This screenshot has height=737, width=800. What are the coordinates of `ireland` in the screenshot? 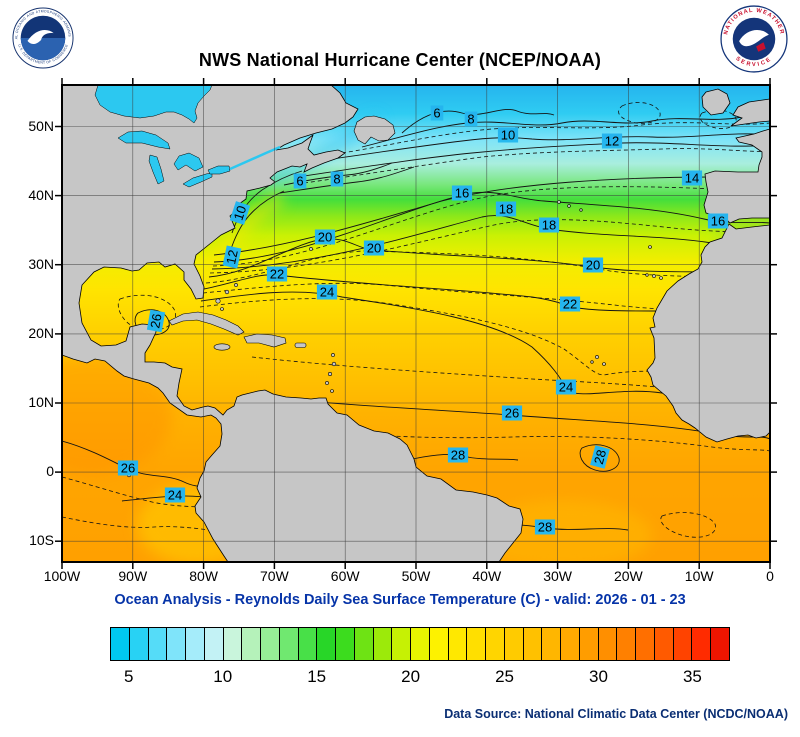 It's located at (716, 102).